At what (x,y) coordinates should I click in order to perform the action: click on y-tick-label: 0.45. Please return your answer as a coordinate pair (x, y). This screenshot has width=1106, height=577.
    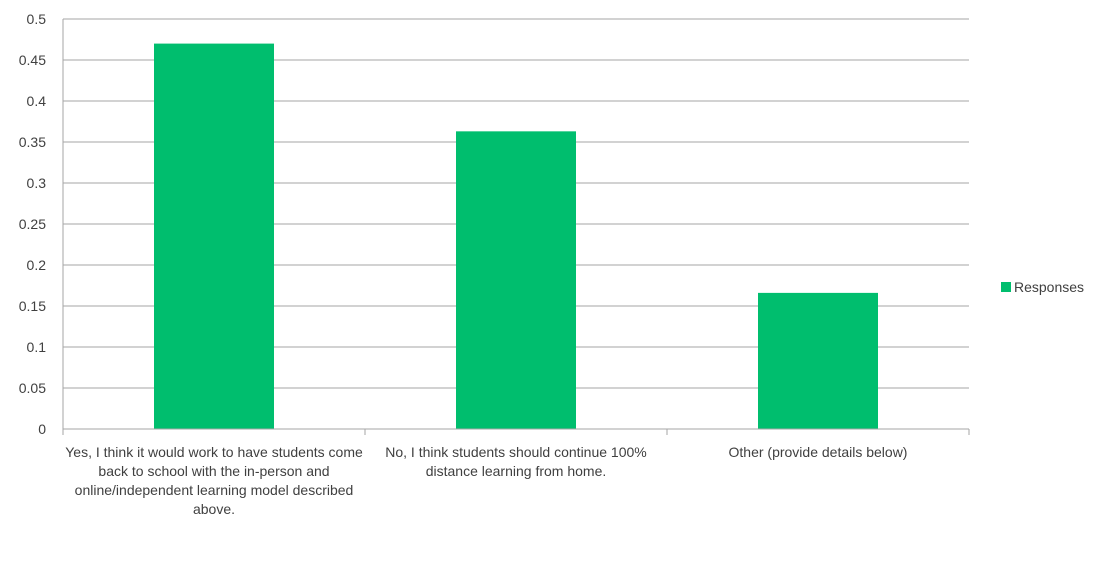
    Looking at the image, I should click on (32, 60).